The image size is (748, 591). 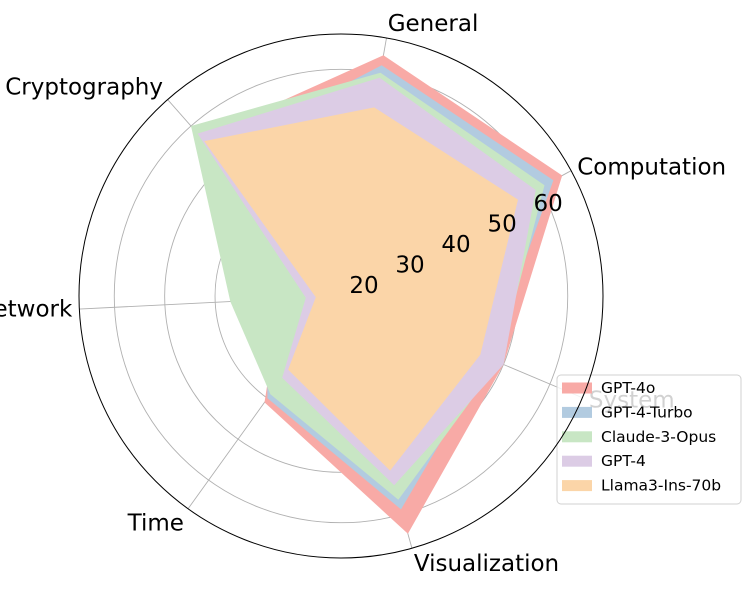 I want to click on axis-label-visualization: Visualization, so click(x=486, y=564).